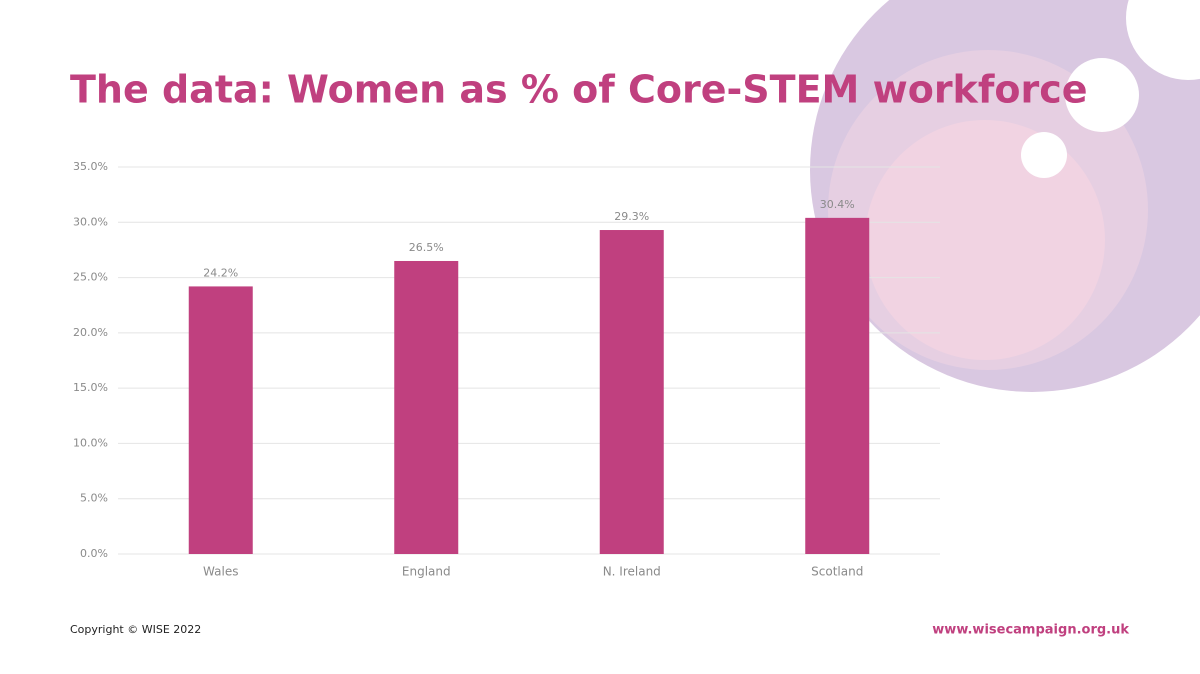 The height and width of the screenshot is (674, 1200). What do you see at coordinates (135, 629) in the screenshot?
I see `copyright: Copyright © WISE 2022` at bounding box center [135, 629].